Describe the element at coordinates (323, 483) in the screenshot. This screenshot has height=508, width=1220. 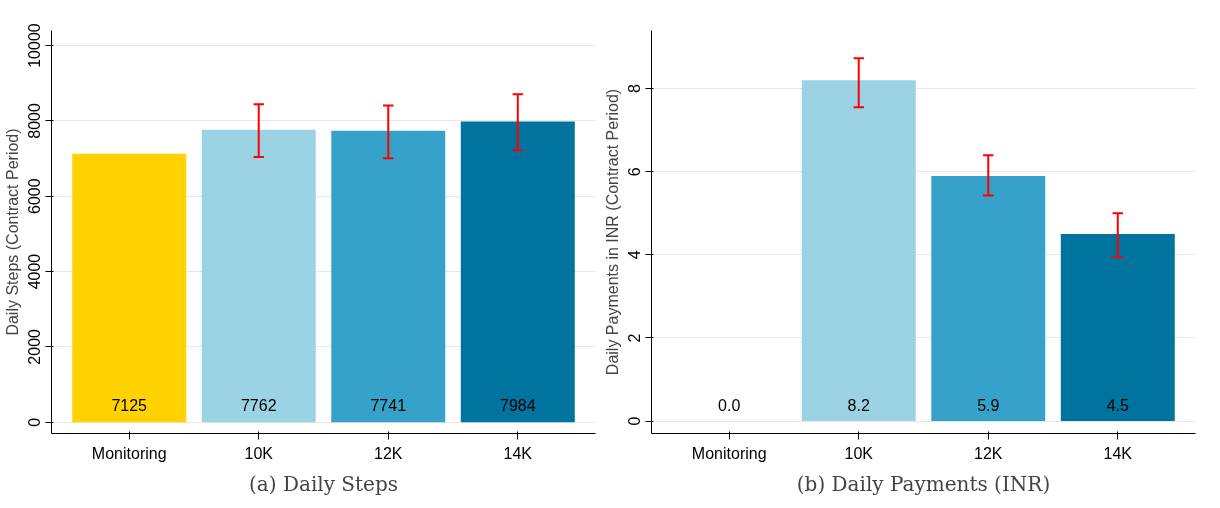
I see `text: (a) Daily Steps` at that location.